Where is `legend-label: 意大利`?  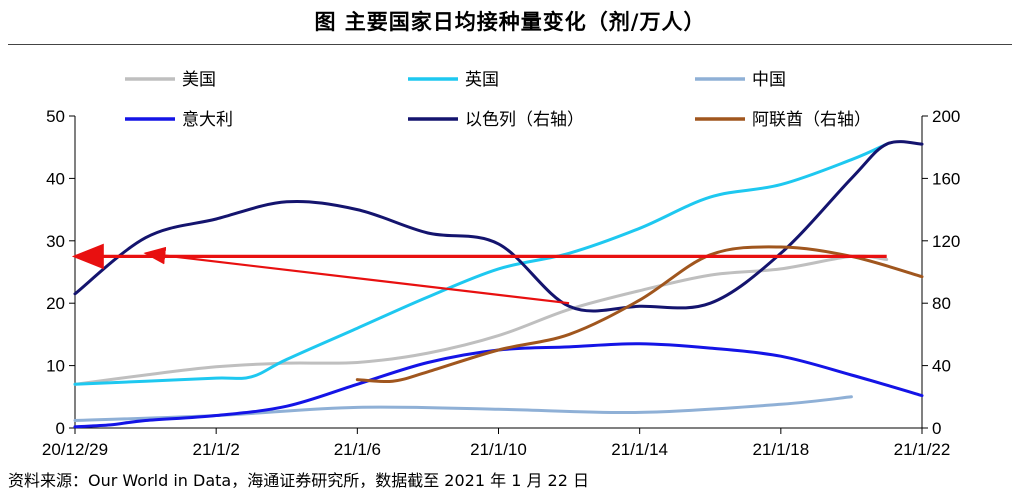
legend-label: 意大利 is located at coordinates (207, 120).